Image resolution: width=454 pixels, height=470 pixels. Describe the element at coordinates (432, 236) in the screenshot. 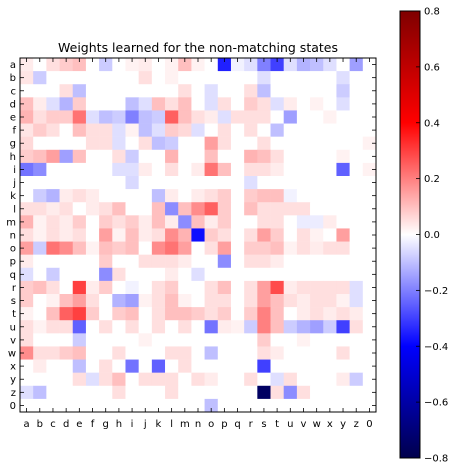

I see `colorbar-axis: 0.80.60.40.20.0−0.2−0.4−0.6−0.8` at that location.